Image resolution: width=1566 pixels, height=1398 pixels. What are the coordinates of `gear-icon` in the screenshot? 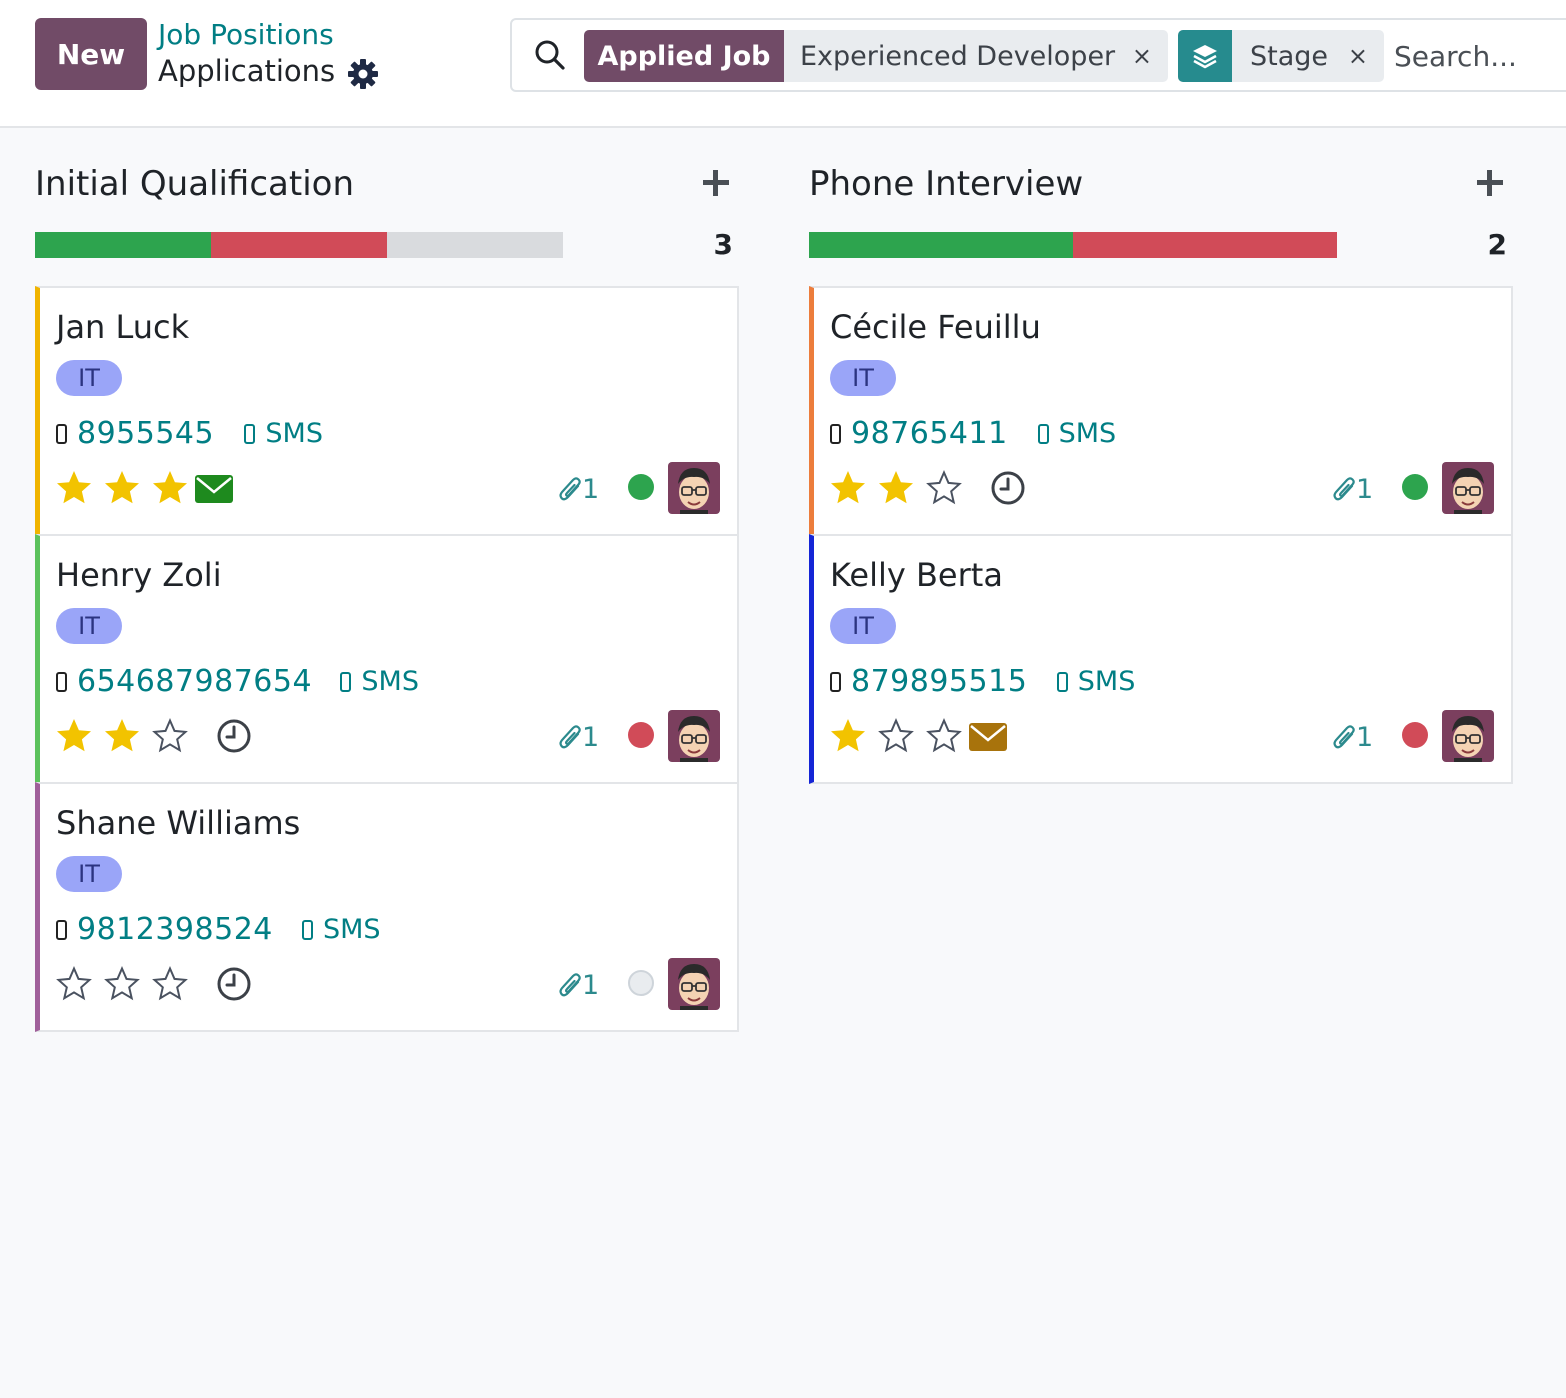 It's located at (363, 74).